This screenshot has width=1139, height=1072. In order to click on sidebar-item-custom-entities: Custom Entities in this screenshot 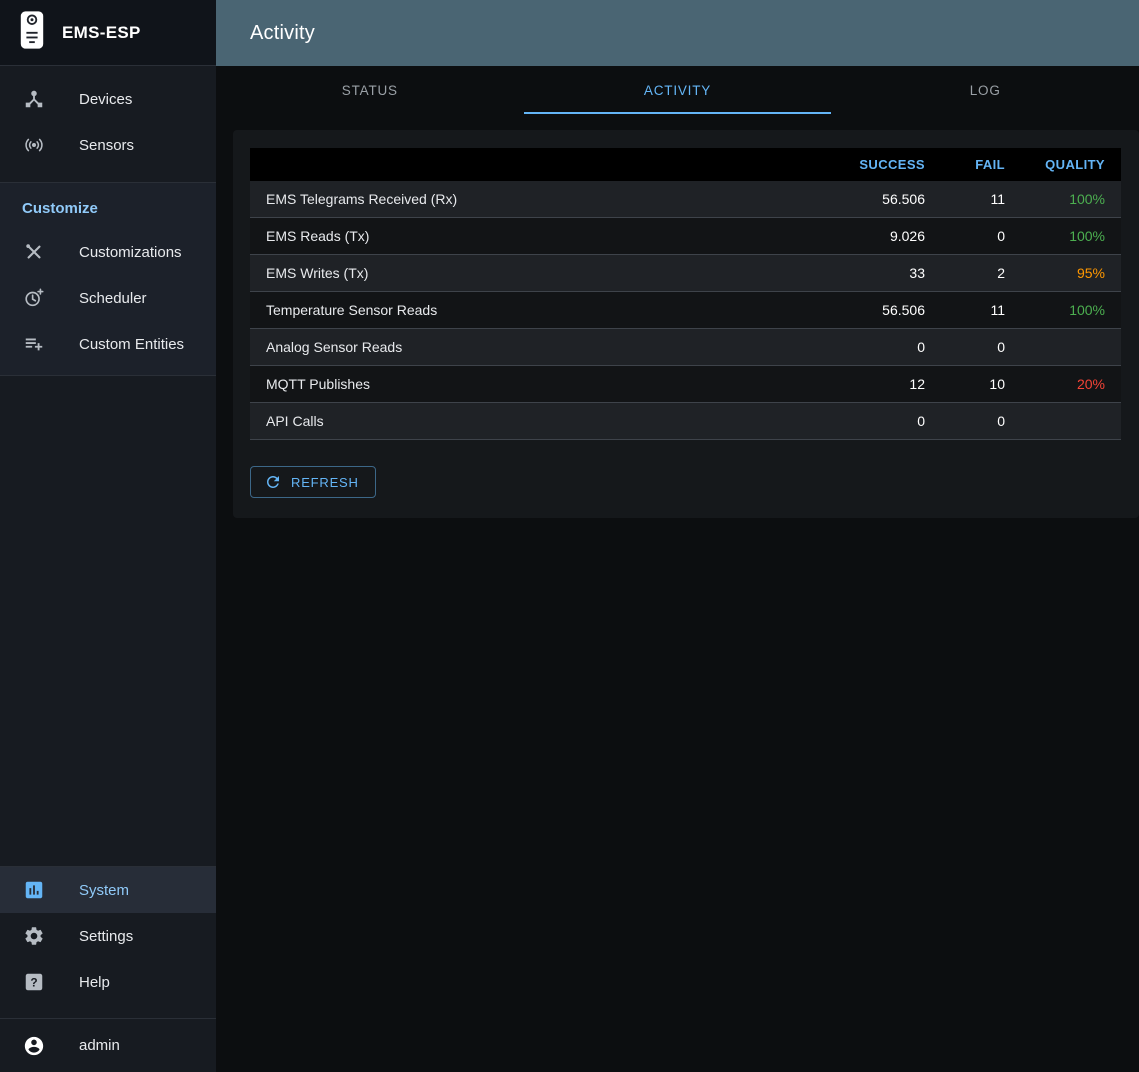, I will do `click(108, 344)`.